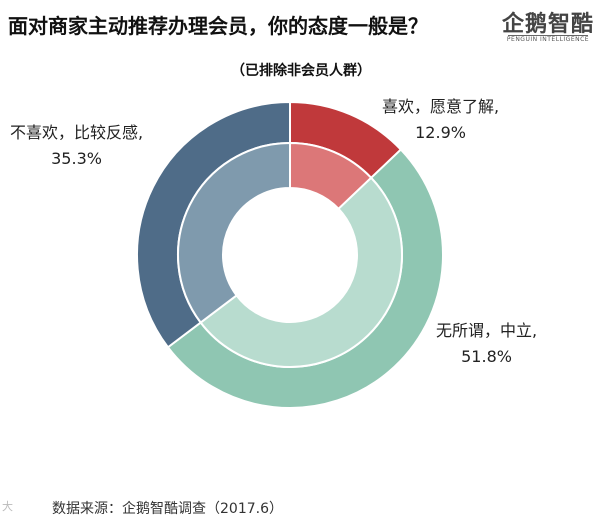 Image resolution: width=602 pixels, height=523 pixels. Describe the element at coordinates (440, 132) in the screenshot. I see `label-like-value: 12.9%` at that location.